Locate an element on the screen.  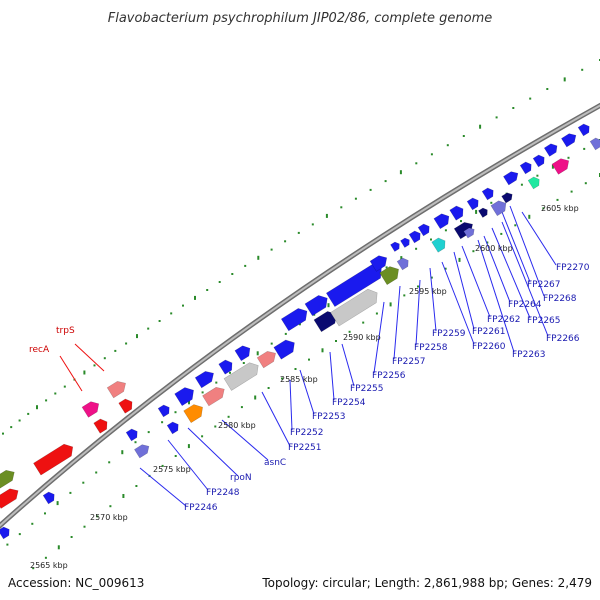
gene-label: FP2257 is located at coordinates (409, 362).